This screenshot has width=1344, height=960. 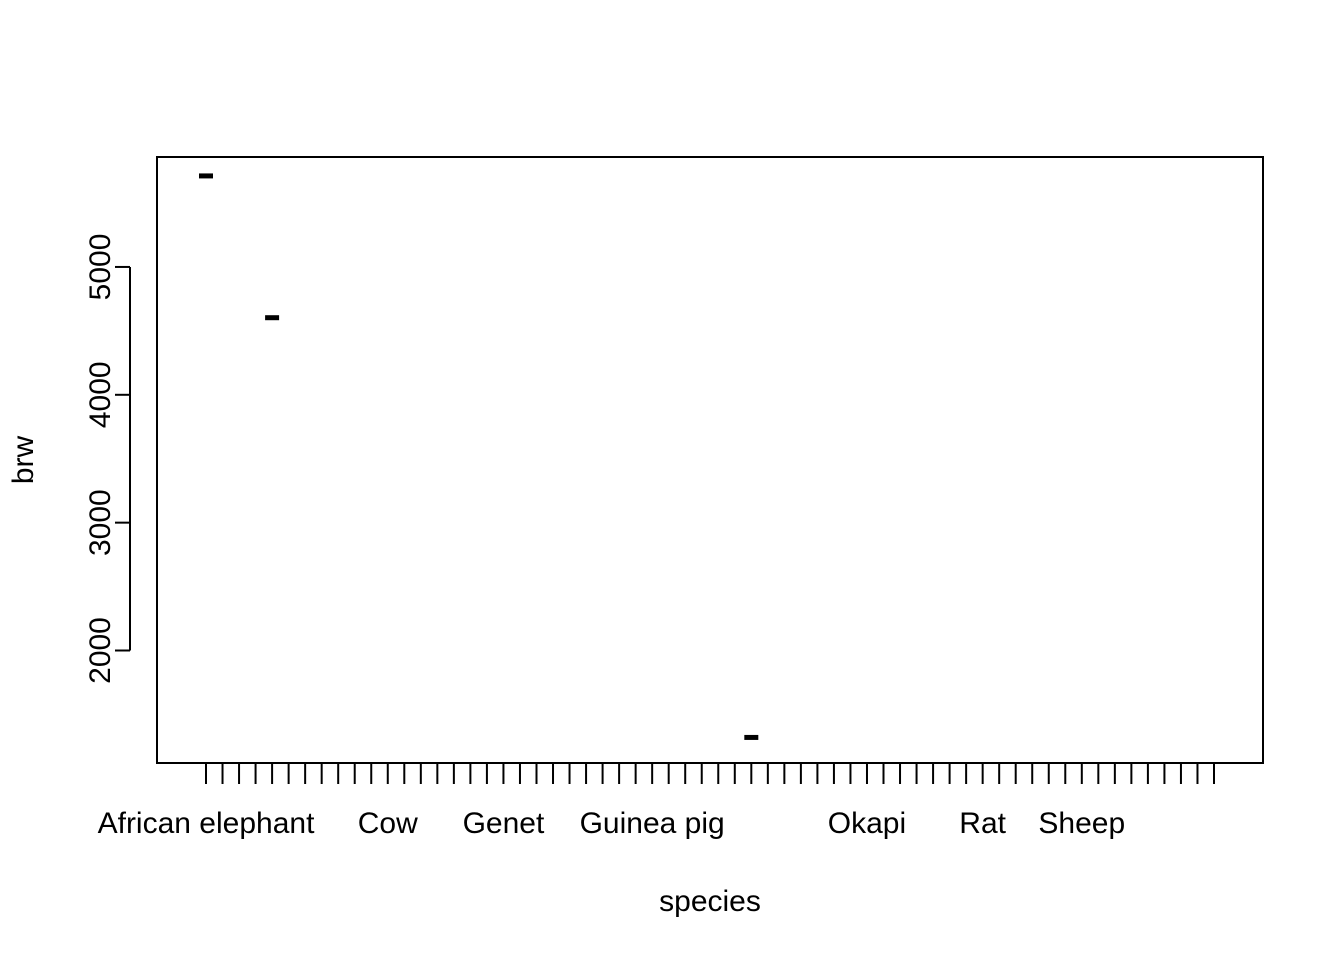 What do you see at coordinates (107, 459) in the screenshot?
I see `y-axis: 2000 3000 4000 5000` at bounding box center [107, 459].